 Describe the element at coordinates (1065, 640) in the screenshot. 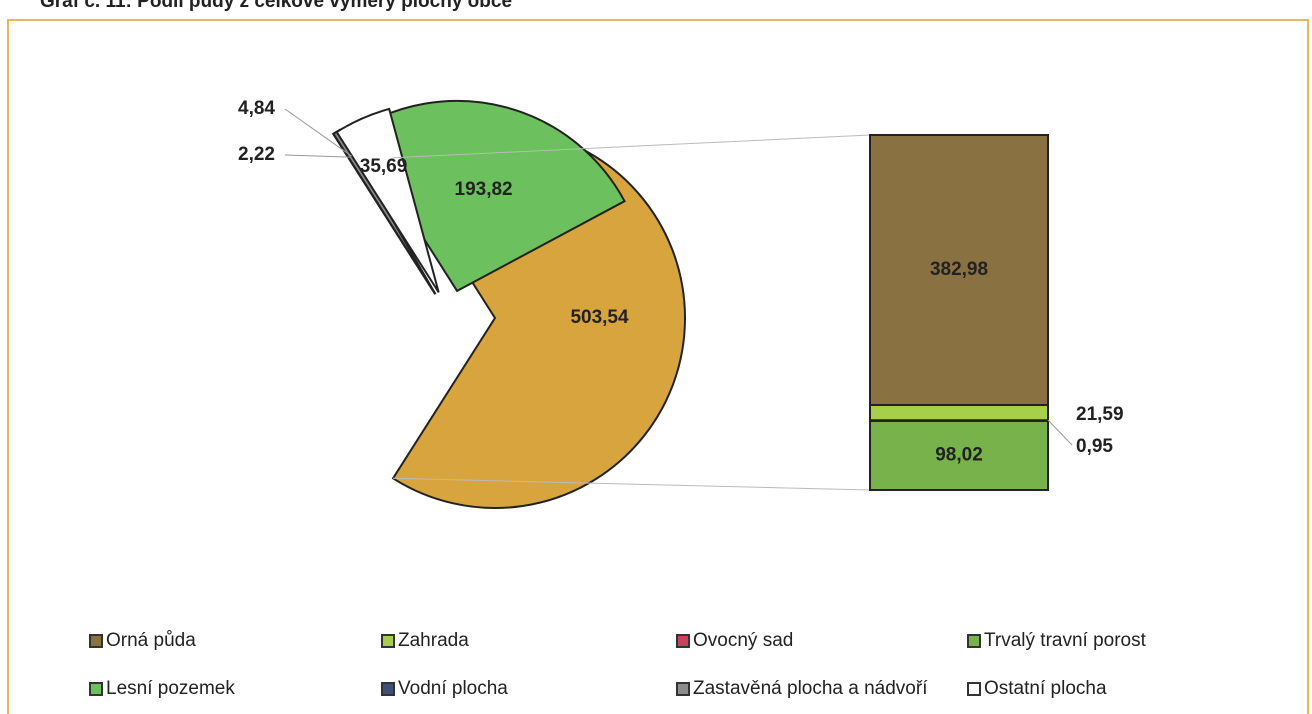

I see `legend-label: Trvalý travní porost` at that location.